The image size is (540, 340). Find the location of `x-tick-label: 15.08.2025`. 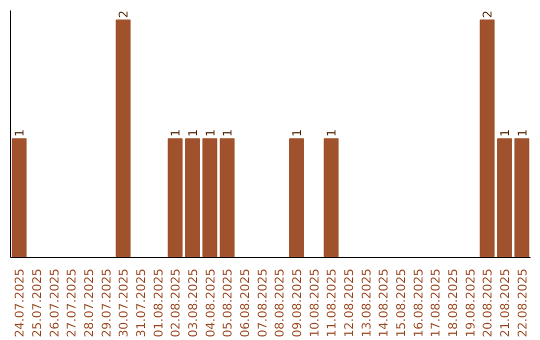

x-tick-label: 15.08.2025 is located at coordinates (401, 303).